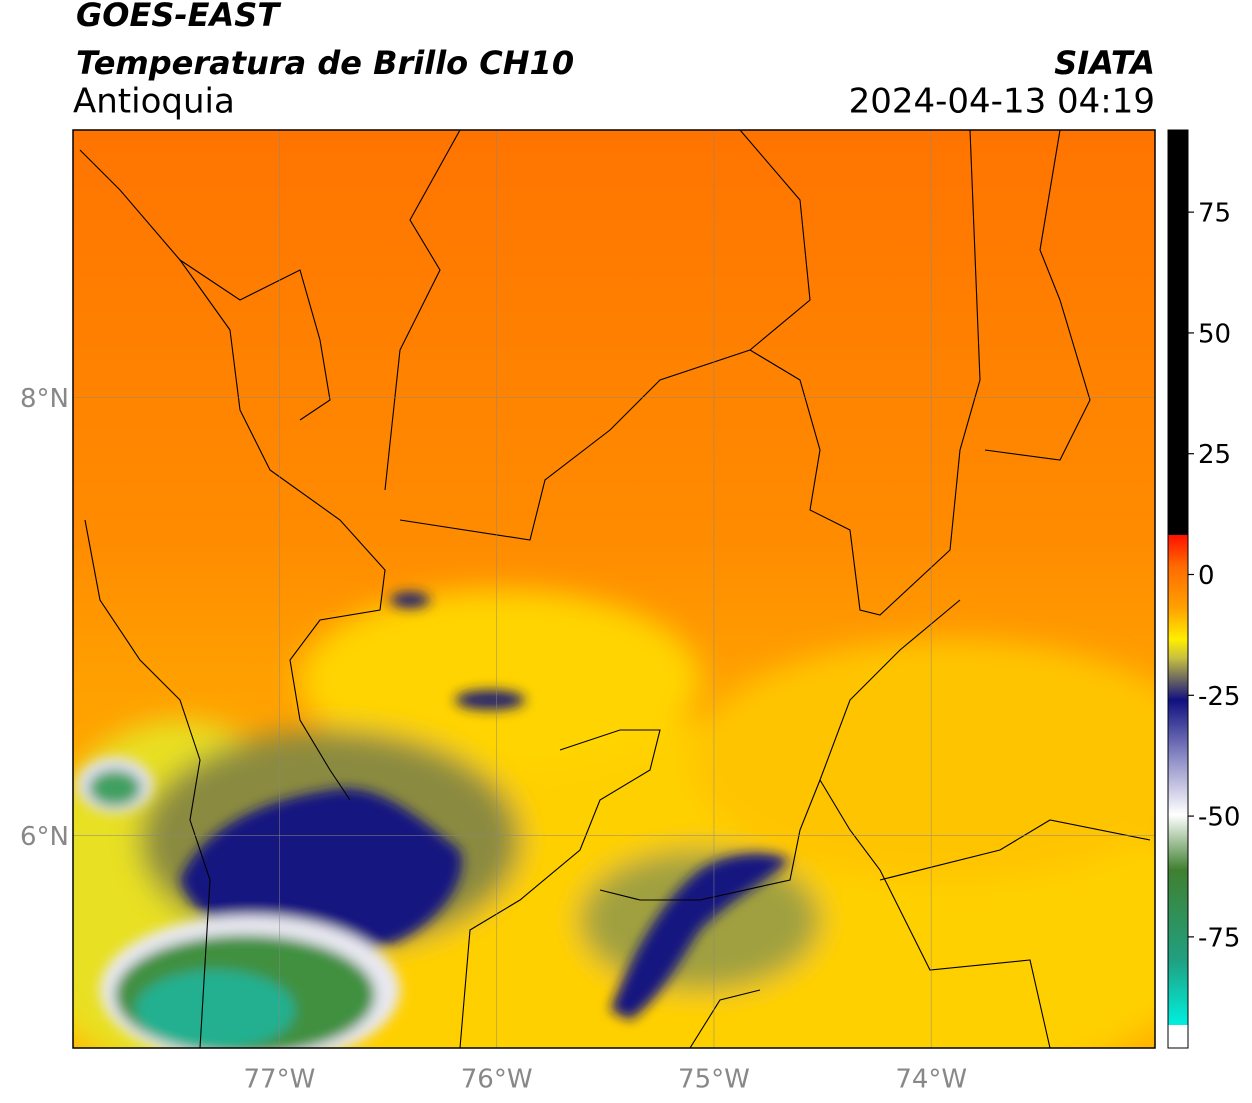 The height and width of the screenshot is (1103, 1252). What do you see at coordinates (931, 1080) in the screenshot?
I see `x-tick-label: 74°W` at bounding box center [931, 1080].